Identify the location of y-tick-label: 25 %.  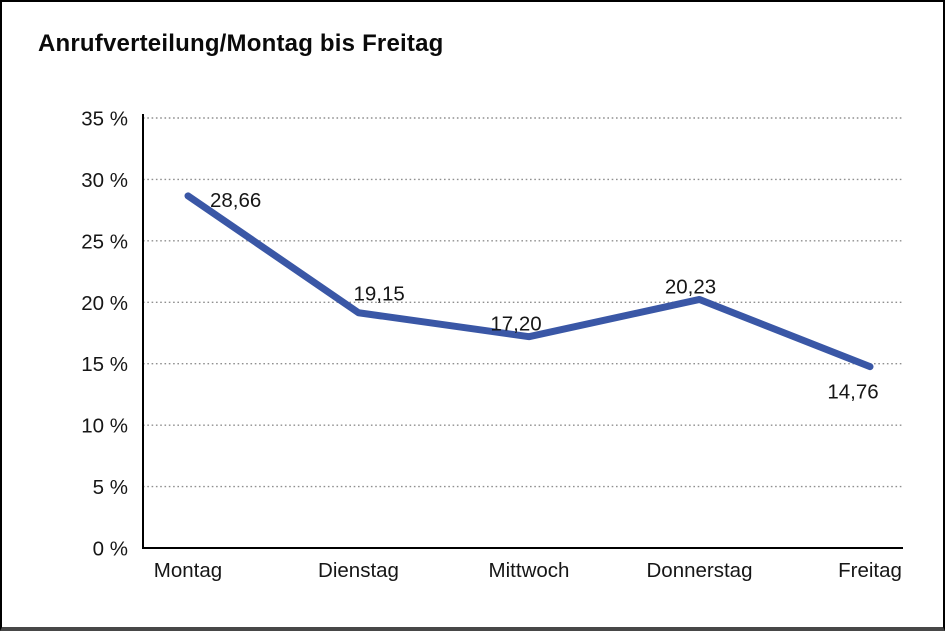
(104, 241).